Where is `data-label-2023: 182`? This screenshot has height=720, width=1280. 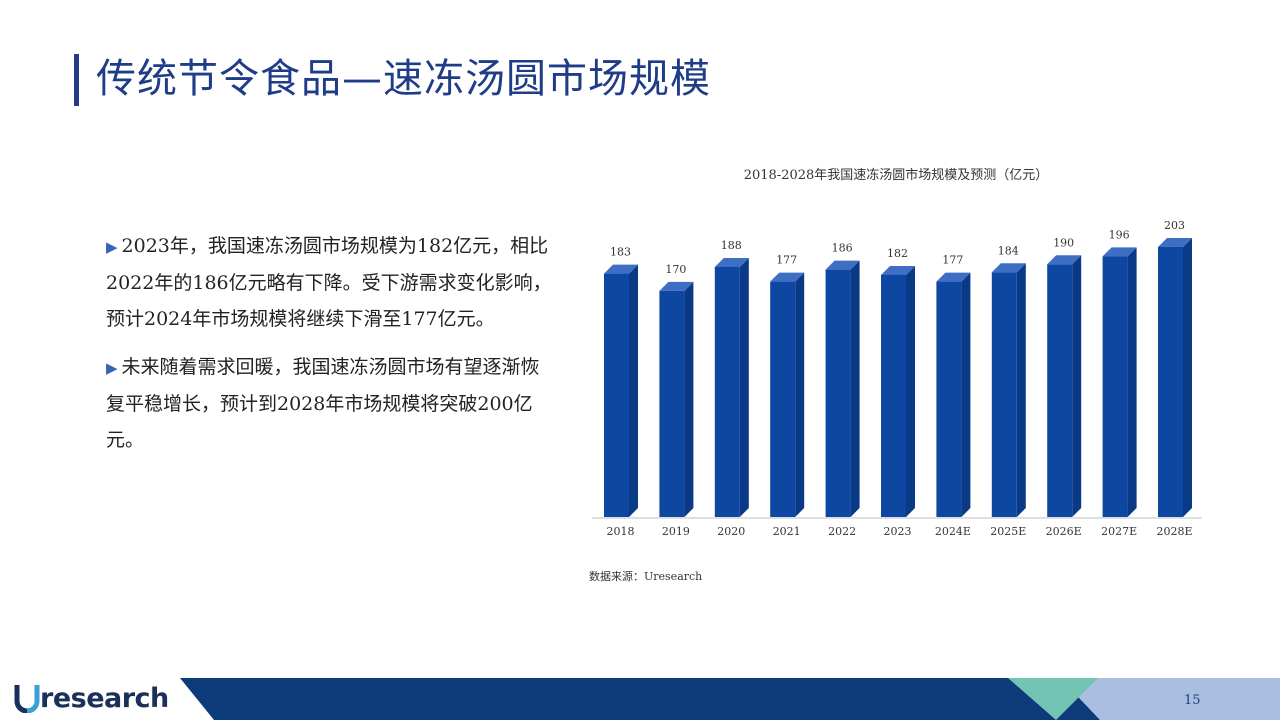 data-label-2023: 182 is located at coordinates (897, 253).